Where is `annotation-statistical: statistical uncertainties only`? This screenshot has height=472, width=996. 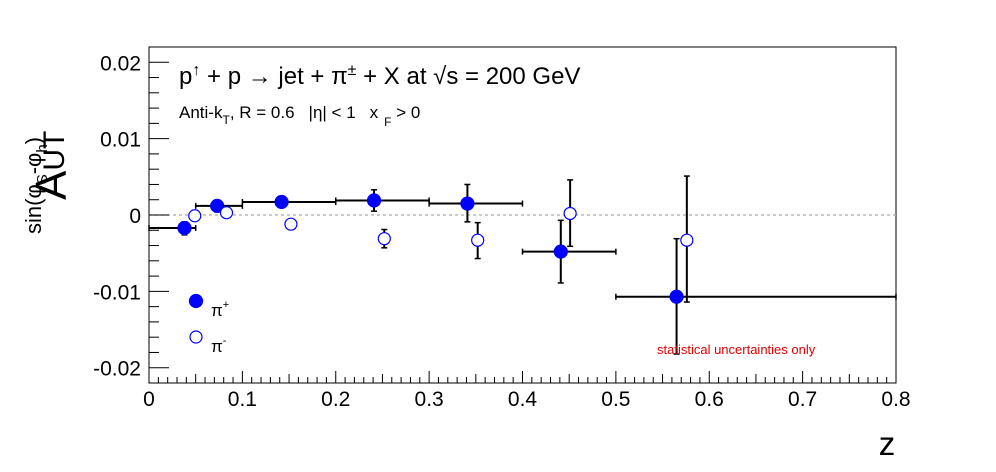 annotation-statistical: statistical uncertainties only is located at coordinates (736, 349).